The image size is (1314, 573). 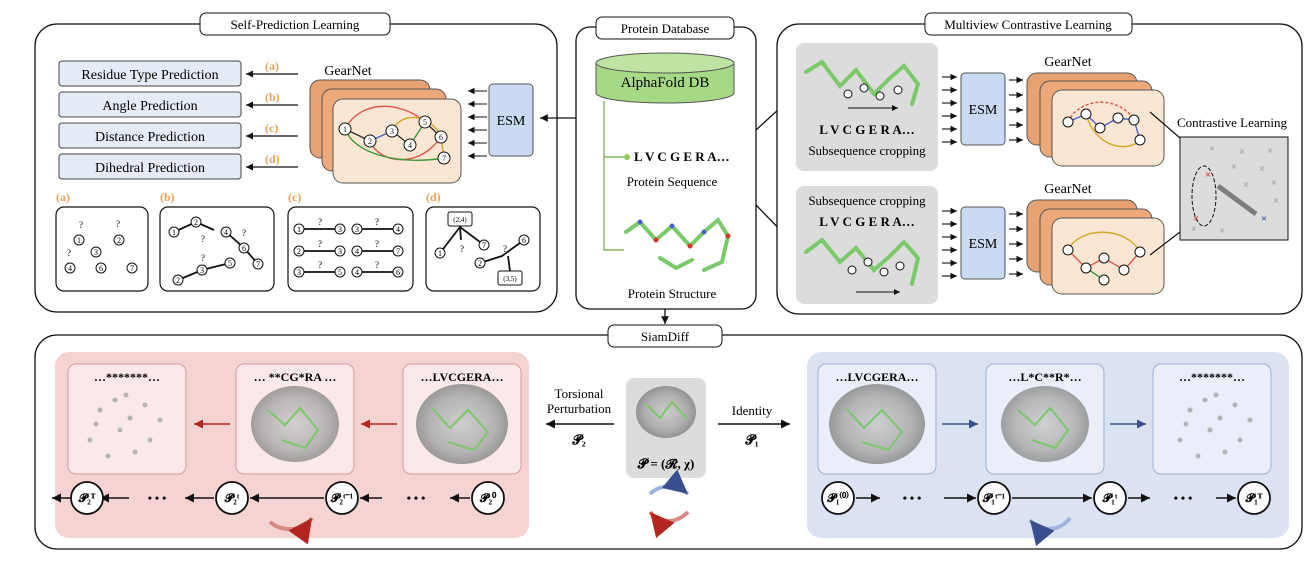 What do you see at coordinates (867, 150) in the screenshot?
I see `view1-caption: Subsequence cropping` at bounding box center [867, 150].